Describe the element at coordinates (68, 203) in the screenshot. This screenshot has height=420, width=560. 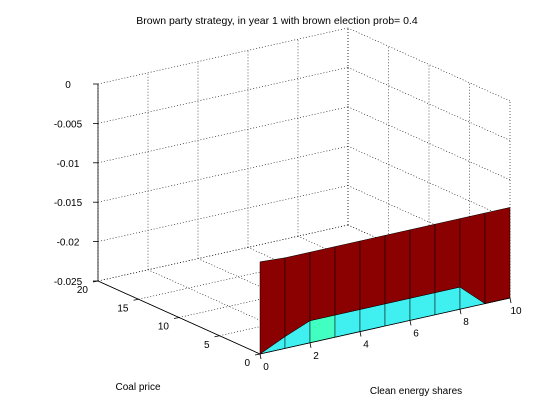
I see `z-tick-label: -0.015` at that location.